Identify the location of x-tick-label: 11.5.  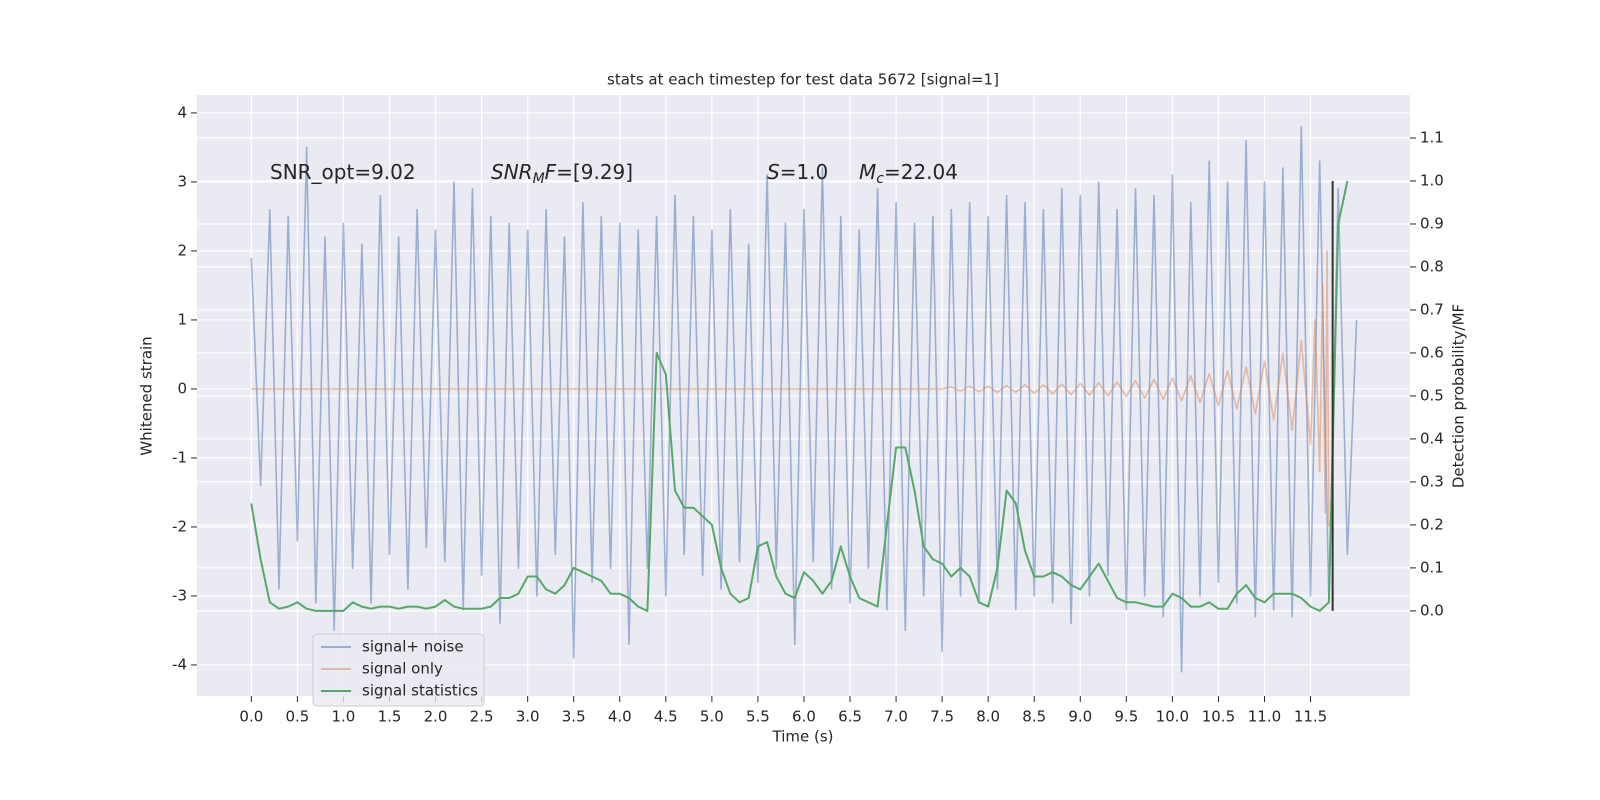
(1310, 717).